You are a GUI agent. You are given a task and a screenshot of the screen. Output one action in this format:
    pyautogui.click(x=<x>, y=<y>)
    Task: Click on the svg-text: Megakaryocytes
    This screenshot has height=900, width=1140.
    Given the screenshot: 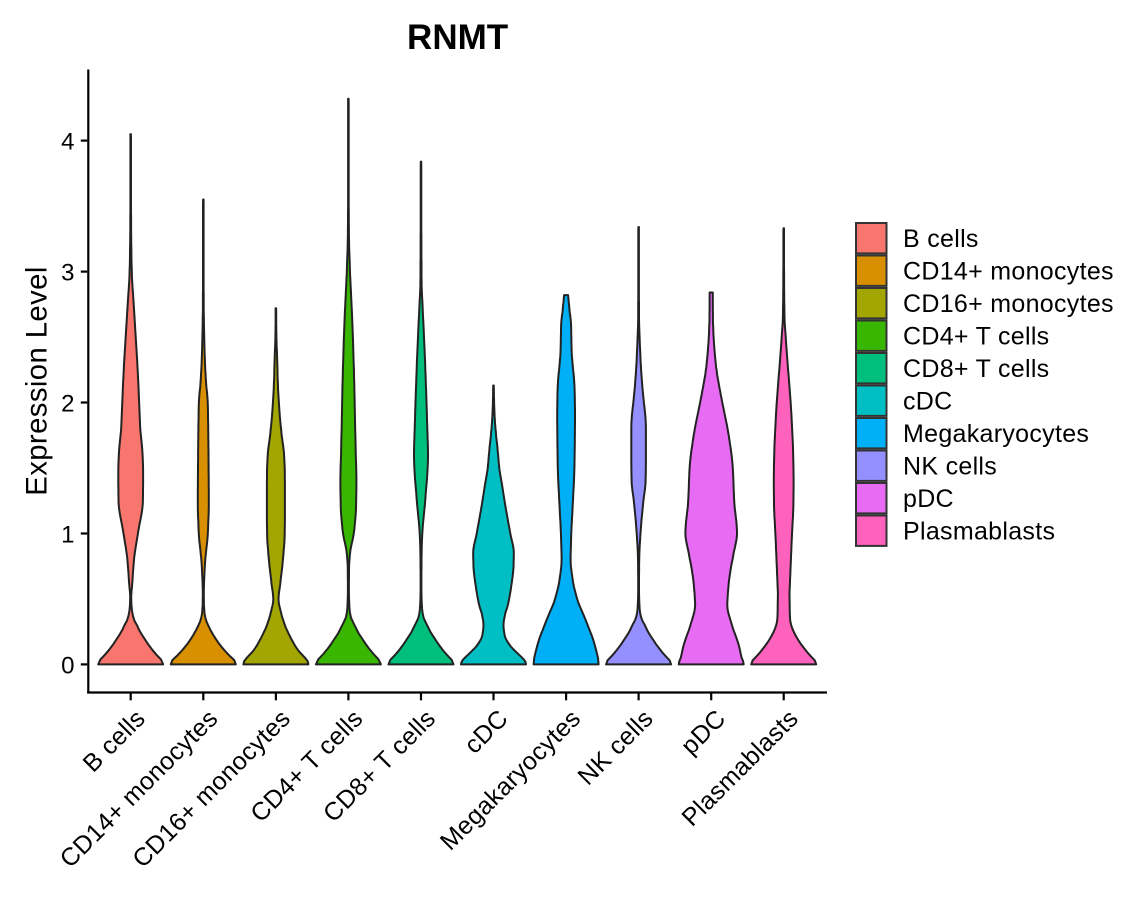 What is the action you would take?
    pyautogui.click(x=996, y=434)
    